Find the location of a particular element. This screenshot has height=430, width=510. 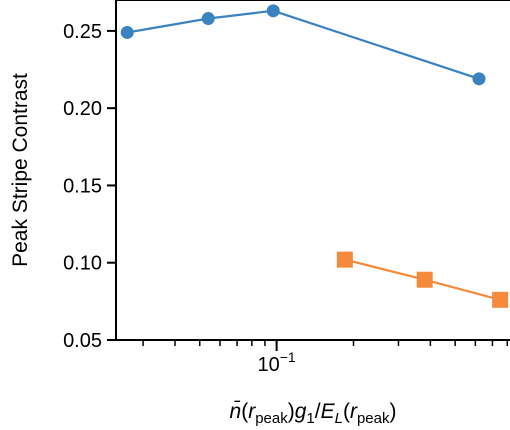

x-label-one: 1 is located at coordinates (310, 418).